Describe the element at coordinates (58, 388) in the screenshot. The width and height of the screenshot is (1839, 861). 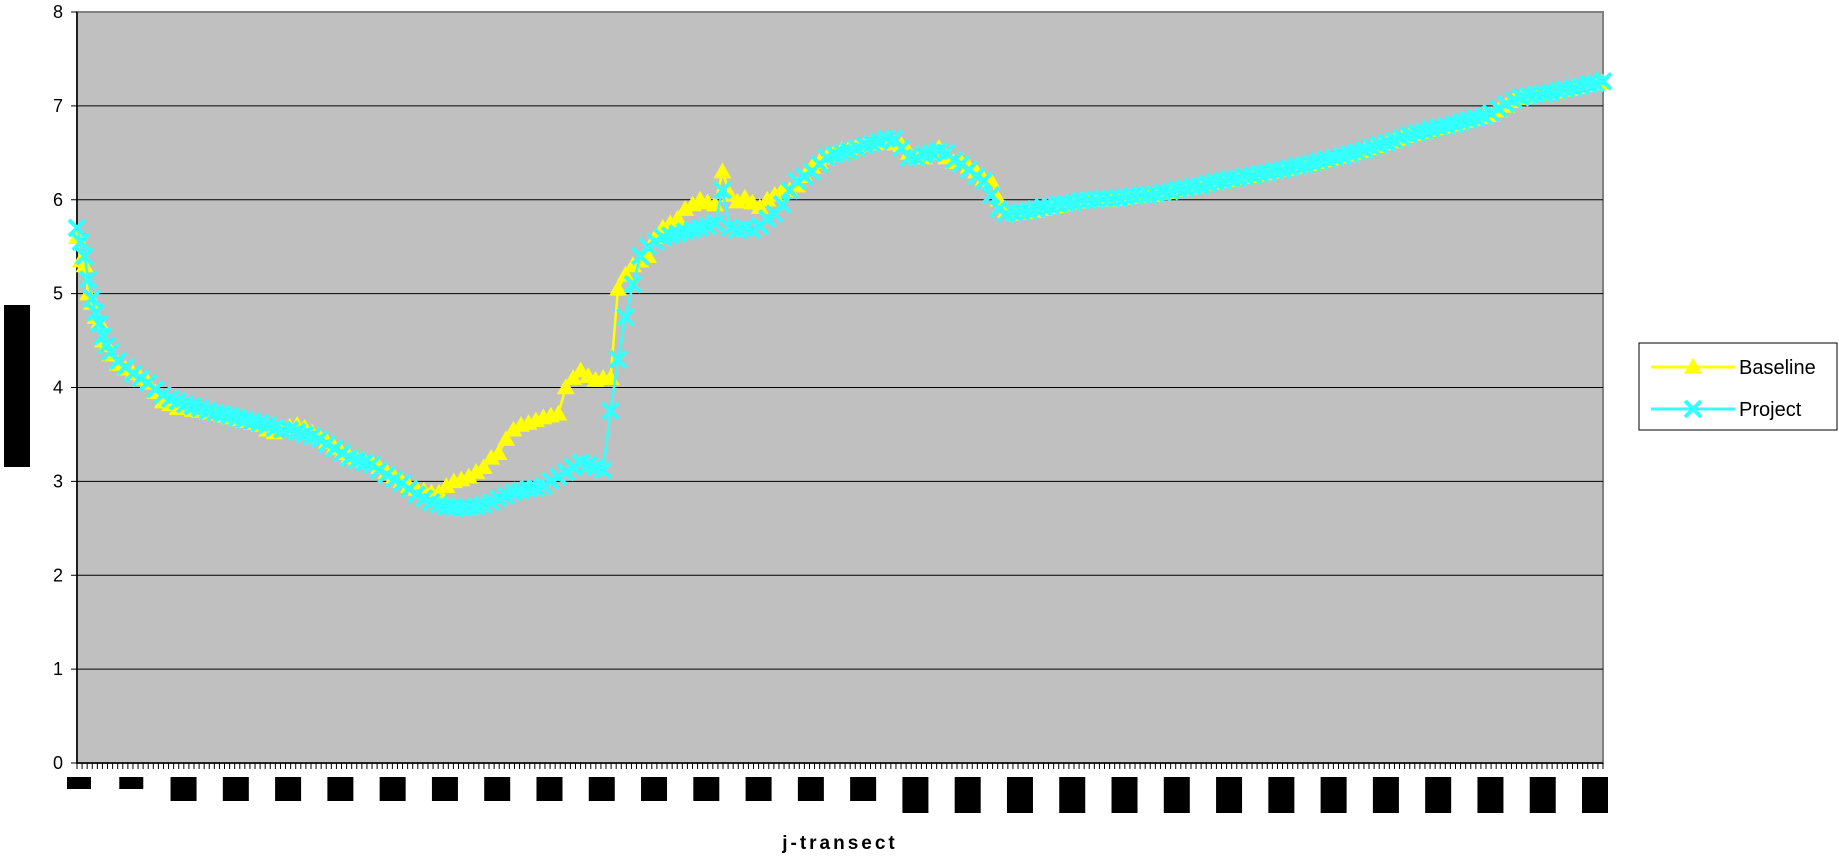
I see `y-tick-label: 4` at that location.